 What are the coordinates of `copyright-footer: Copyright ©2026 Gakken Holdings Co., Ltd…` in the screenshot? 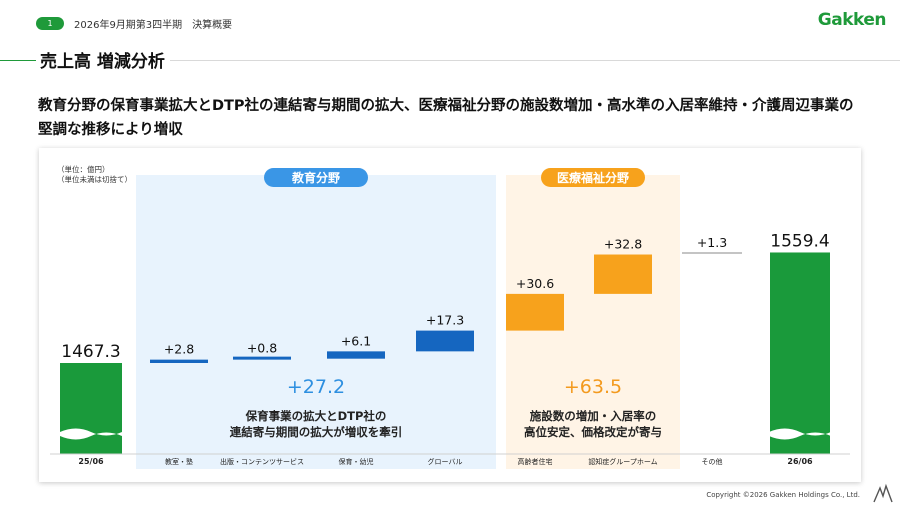 It's located at (783, 495).